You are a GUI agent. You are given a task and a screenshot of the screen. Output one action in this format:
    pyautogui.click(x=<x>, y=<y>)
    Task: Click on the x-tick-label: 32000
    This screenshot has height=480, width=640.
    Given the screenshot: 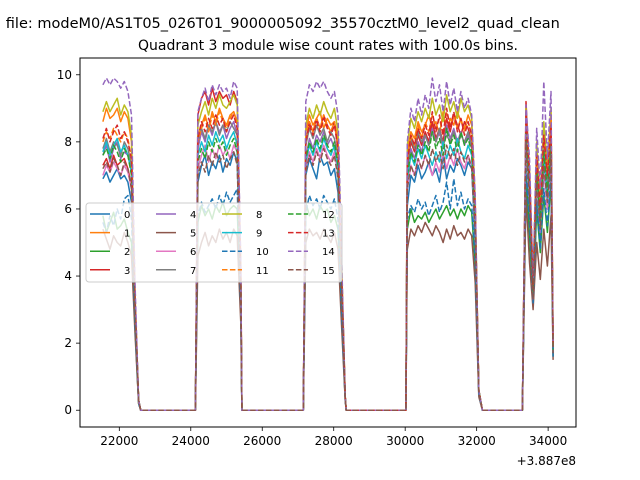 What is the action you would take?
    pyautogui.click(x=477, y=441)
    